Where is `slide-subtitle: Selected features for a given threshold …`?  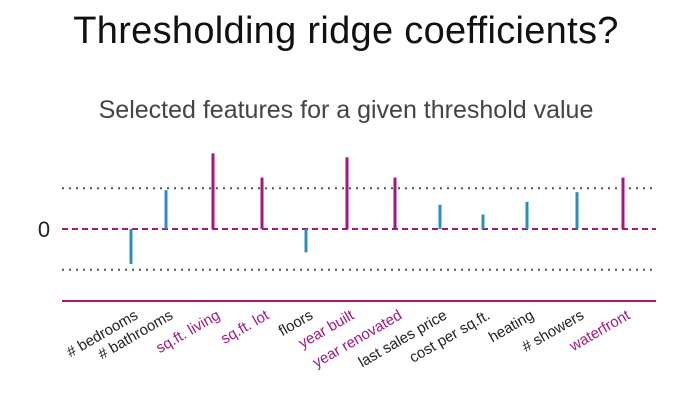
slide-subtitle: Selected features for a given threshold … is located at coordinates (346, 110).